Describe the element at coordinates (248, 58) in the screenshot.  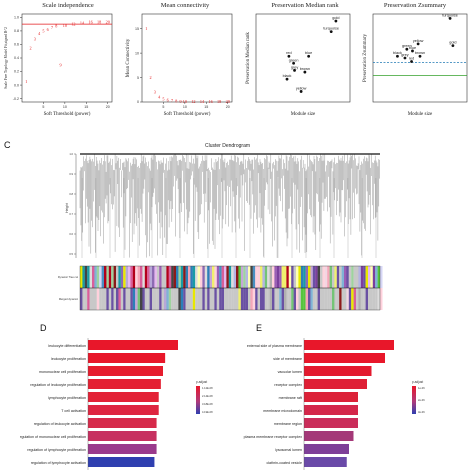
I see `y-axis-title: Preservation Median rank` at that location.